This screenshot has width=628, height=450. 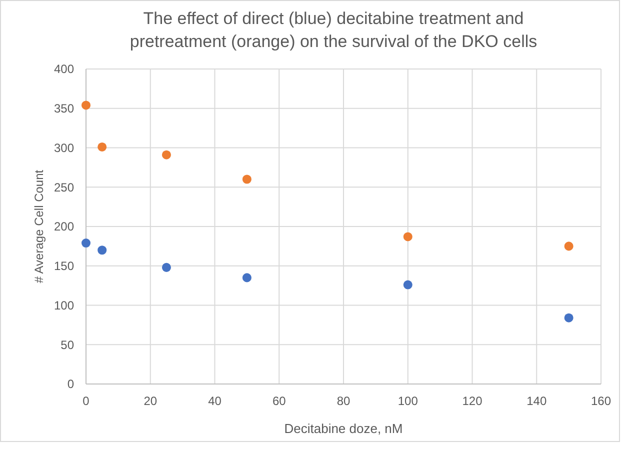 I want to click on y-tick-label: 100, so click(x=64, y=305).